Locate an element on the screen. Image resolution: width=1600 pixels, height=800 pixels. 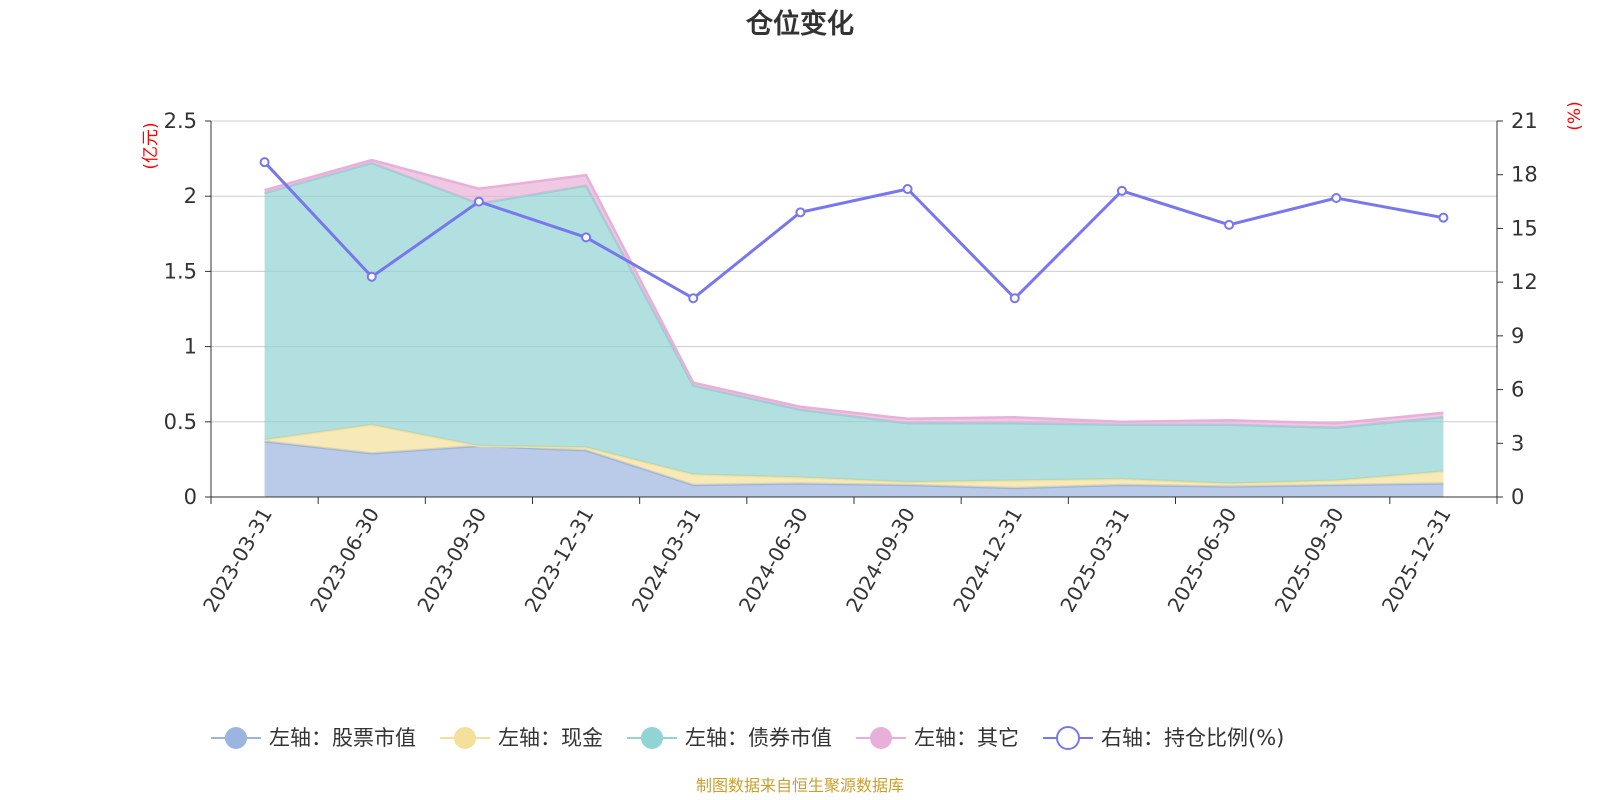
x-axis-label: 2023-09-30 is located at coordinates (451, 559).